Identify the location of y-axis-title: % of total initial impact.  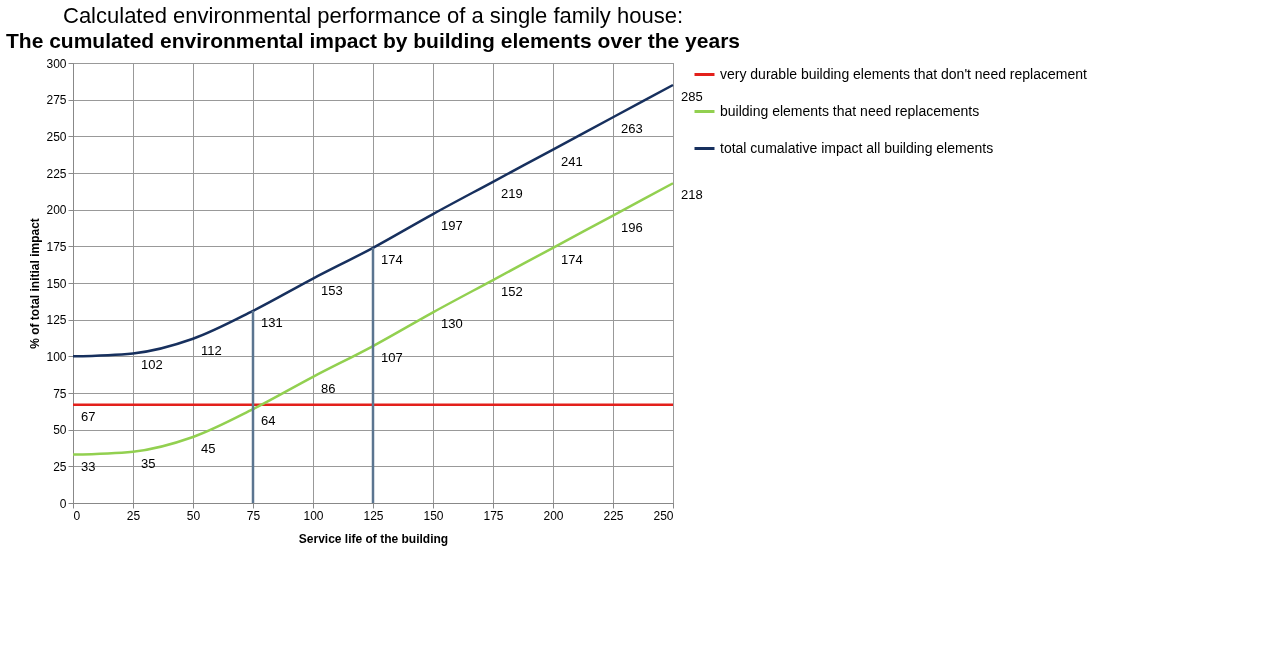
(35, 283).